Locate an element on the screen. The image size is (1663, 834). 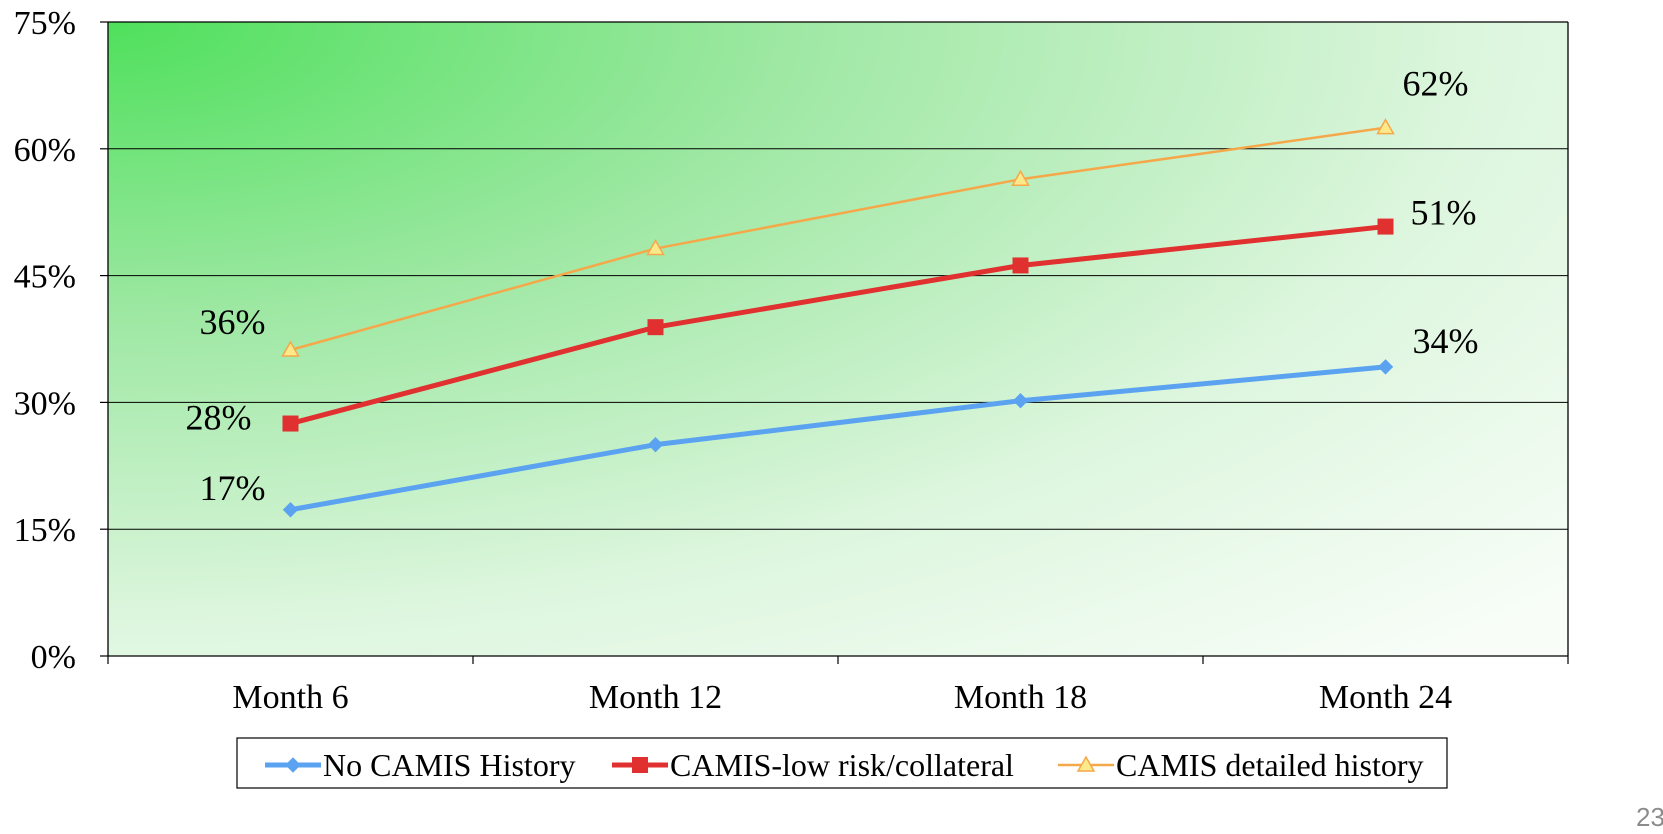
legend-label: CAMIS-low risk/collateral is located at coordinates (842, 765).